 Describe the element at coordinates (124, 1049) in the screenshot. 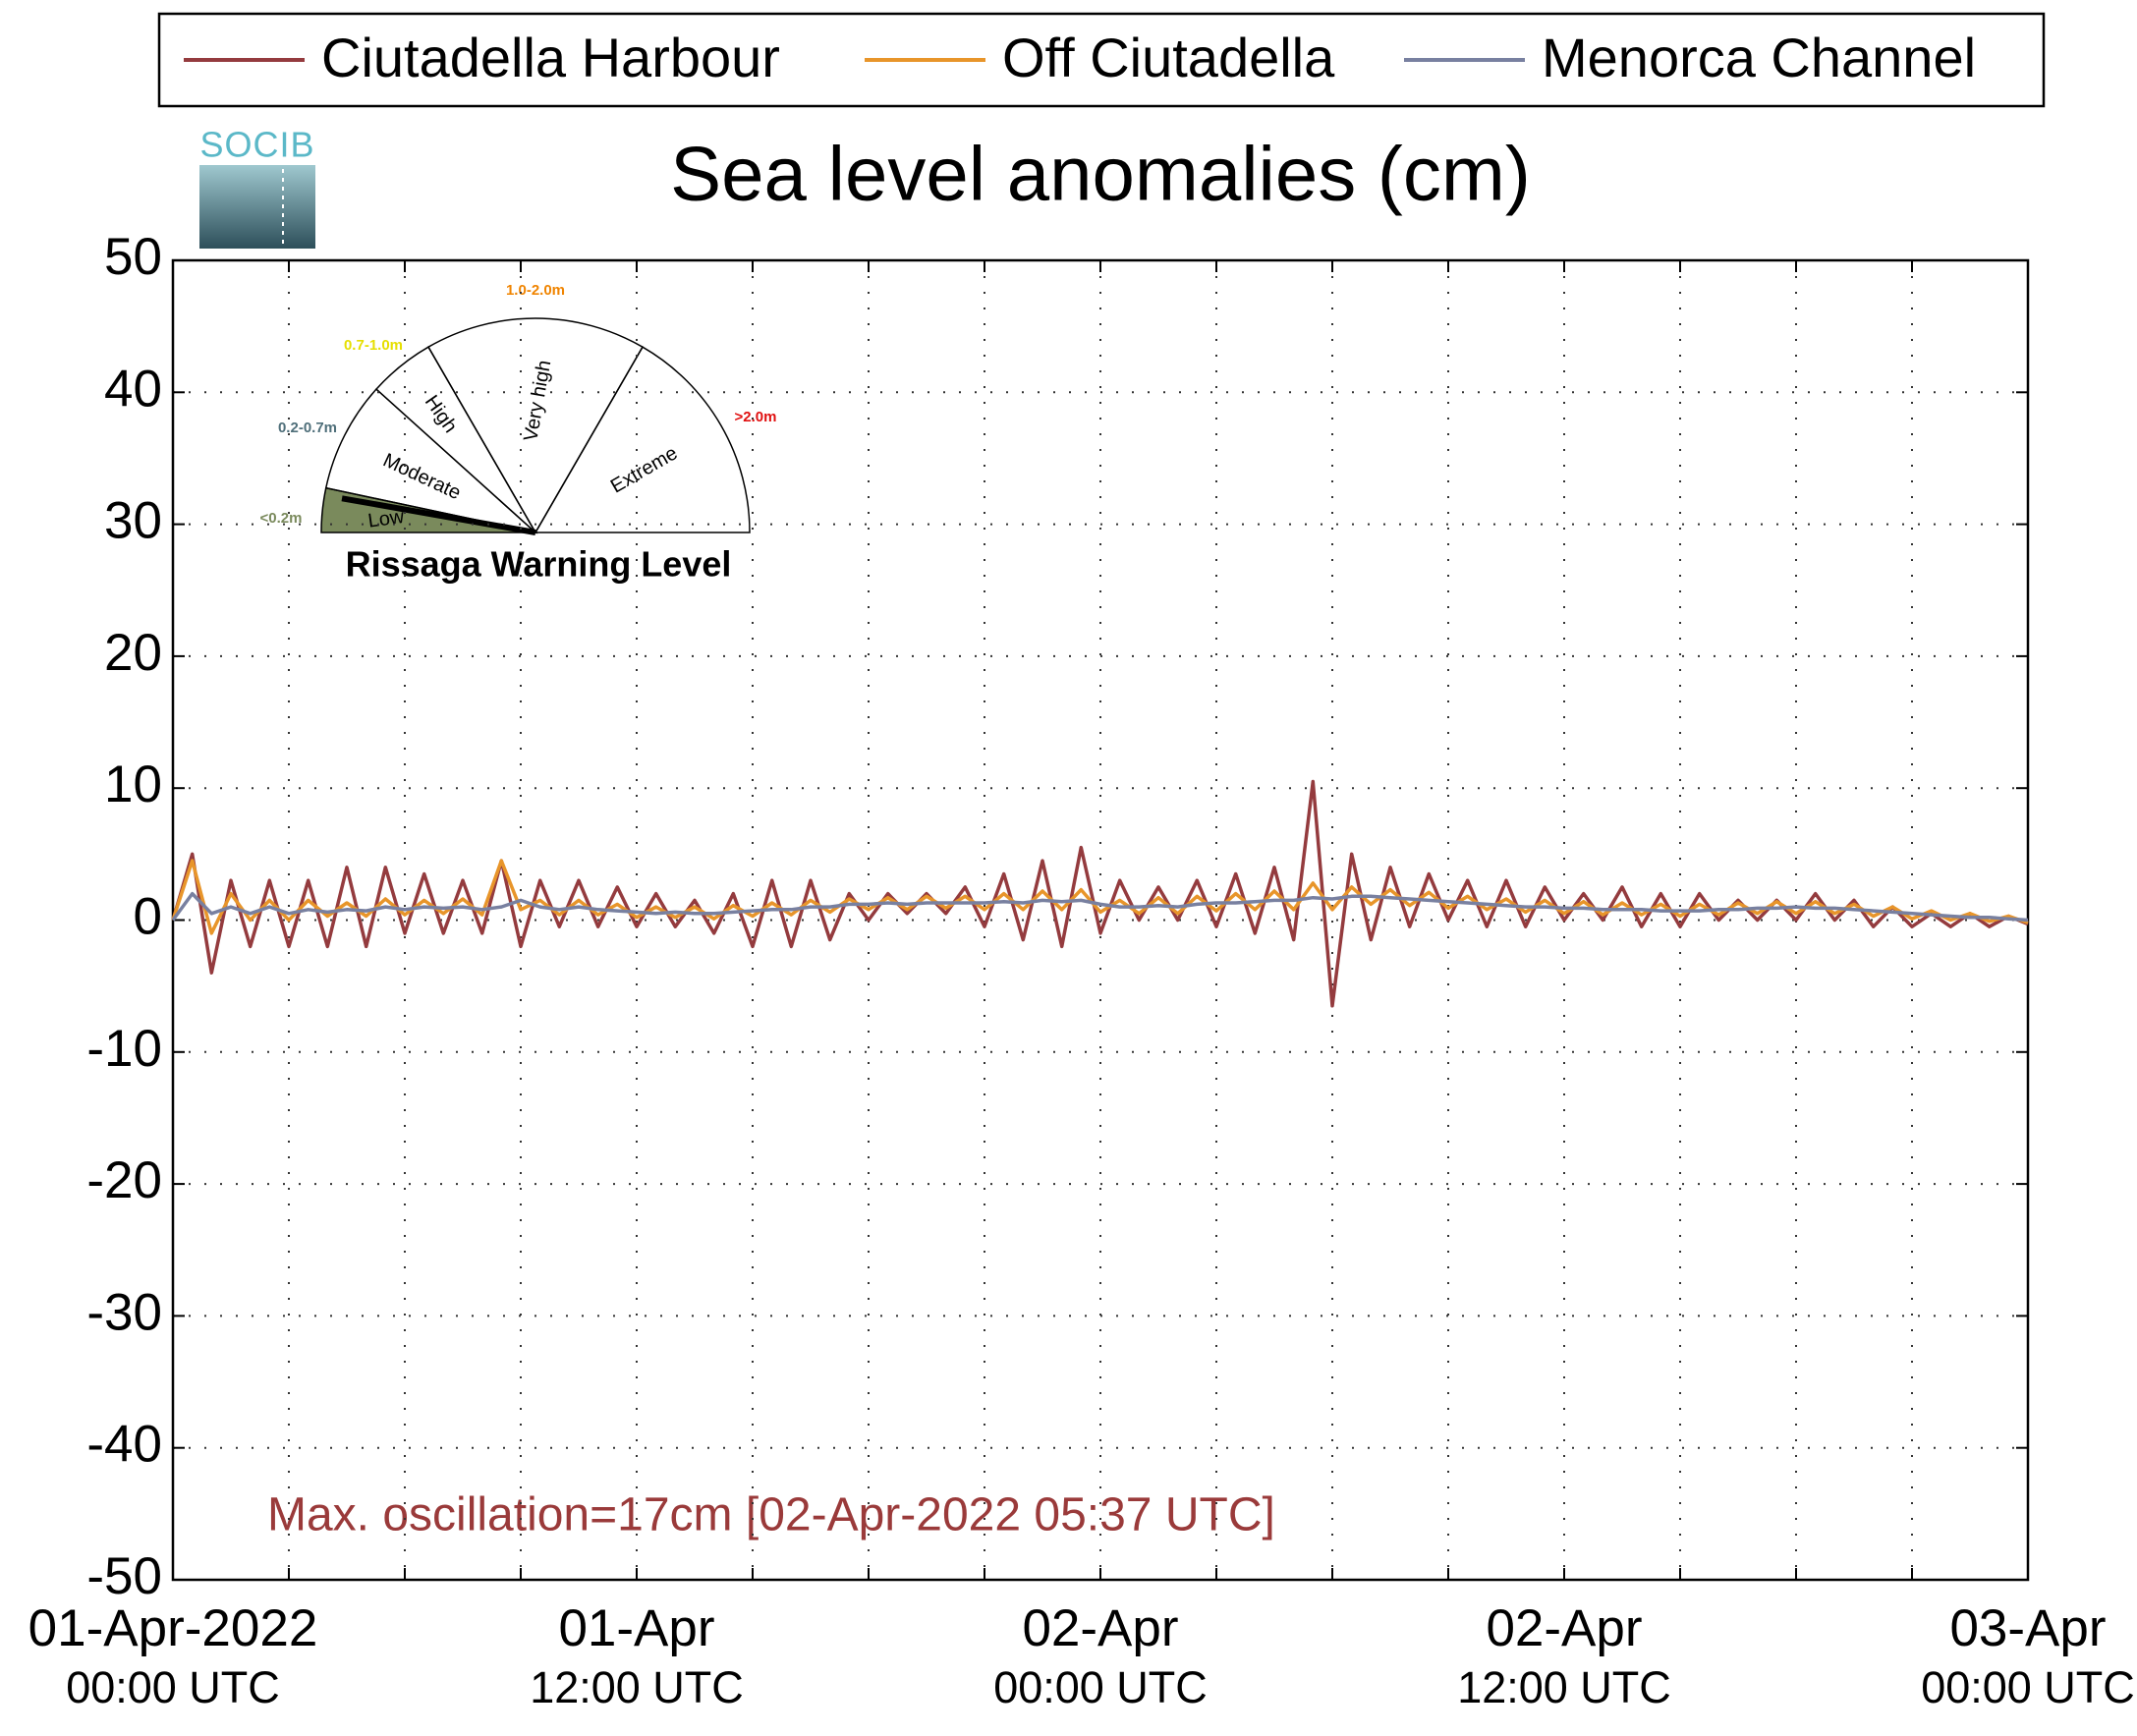

I see `y-tick-label: -10` at that location.